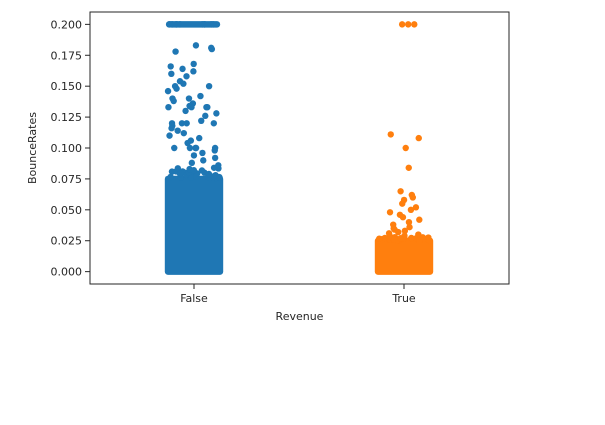 Image resolution: width=605 pixels, height=425 pixels. What do you see at coordinates (298, 294) in the screenshot?
I see `x-axis: False True` at bounding box center [298, 294].